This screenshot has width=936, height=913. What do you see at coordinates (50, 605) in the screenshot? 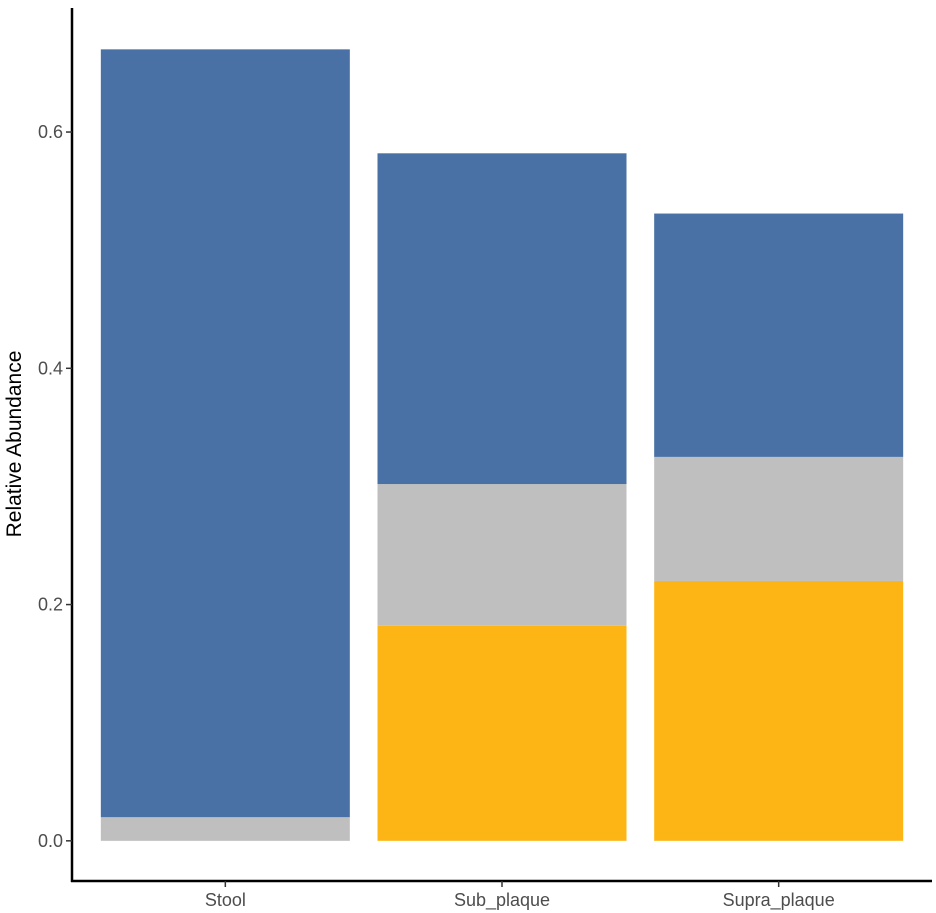
I see `y-tick-label: 0.2` at bounding box center [50, 605].